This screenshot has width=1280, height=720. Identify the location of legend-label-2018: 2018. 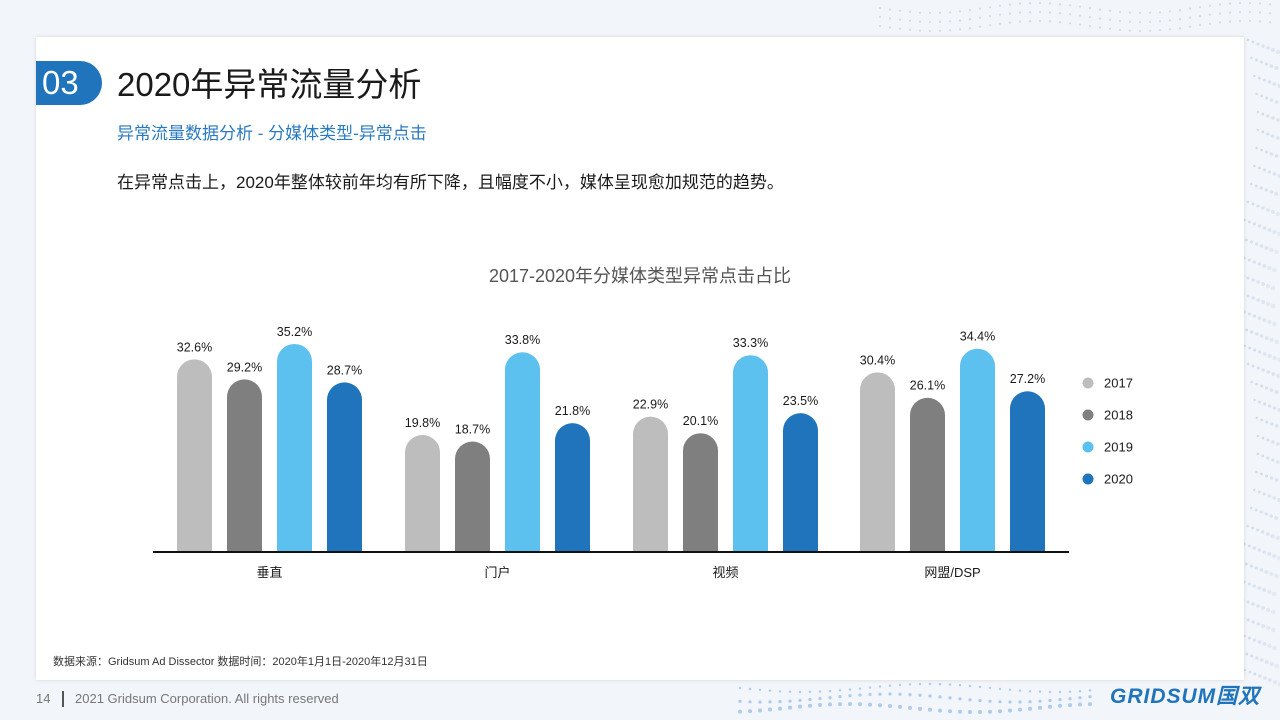
(1118, 415).